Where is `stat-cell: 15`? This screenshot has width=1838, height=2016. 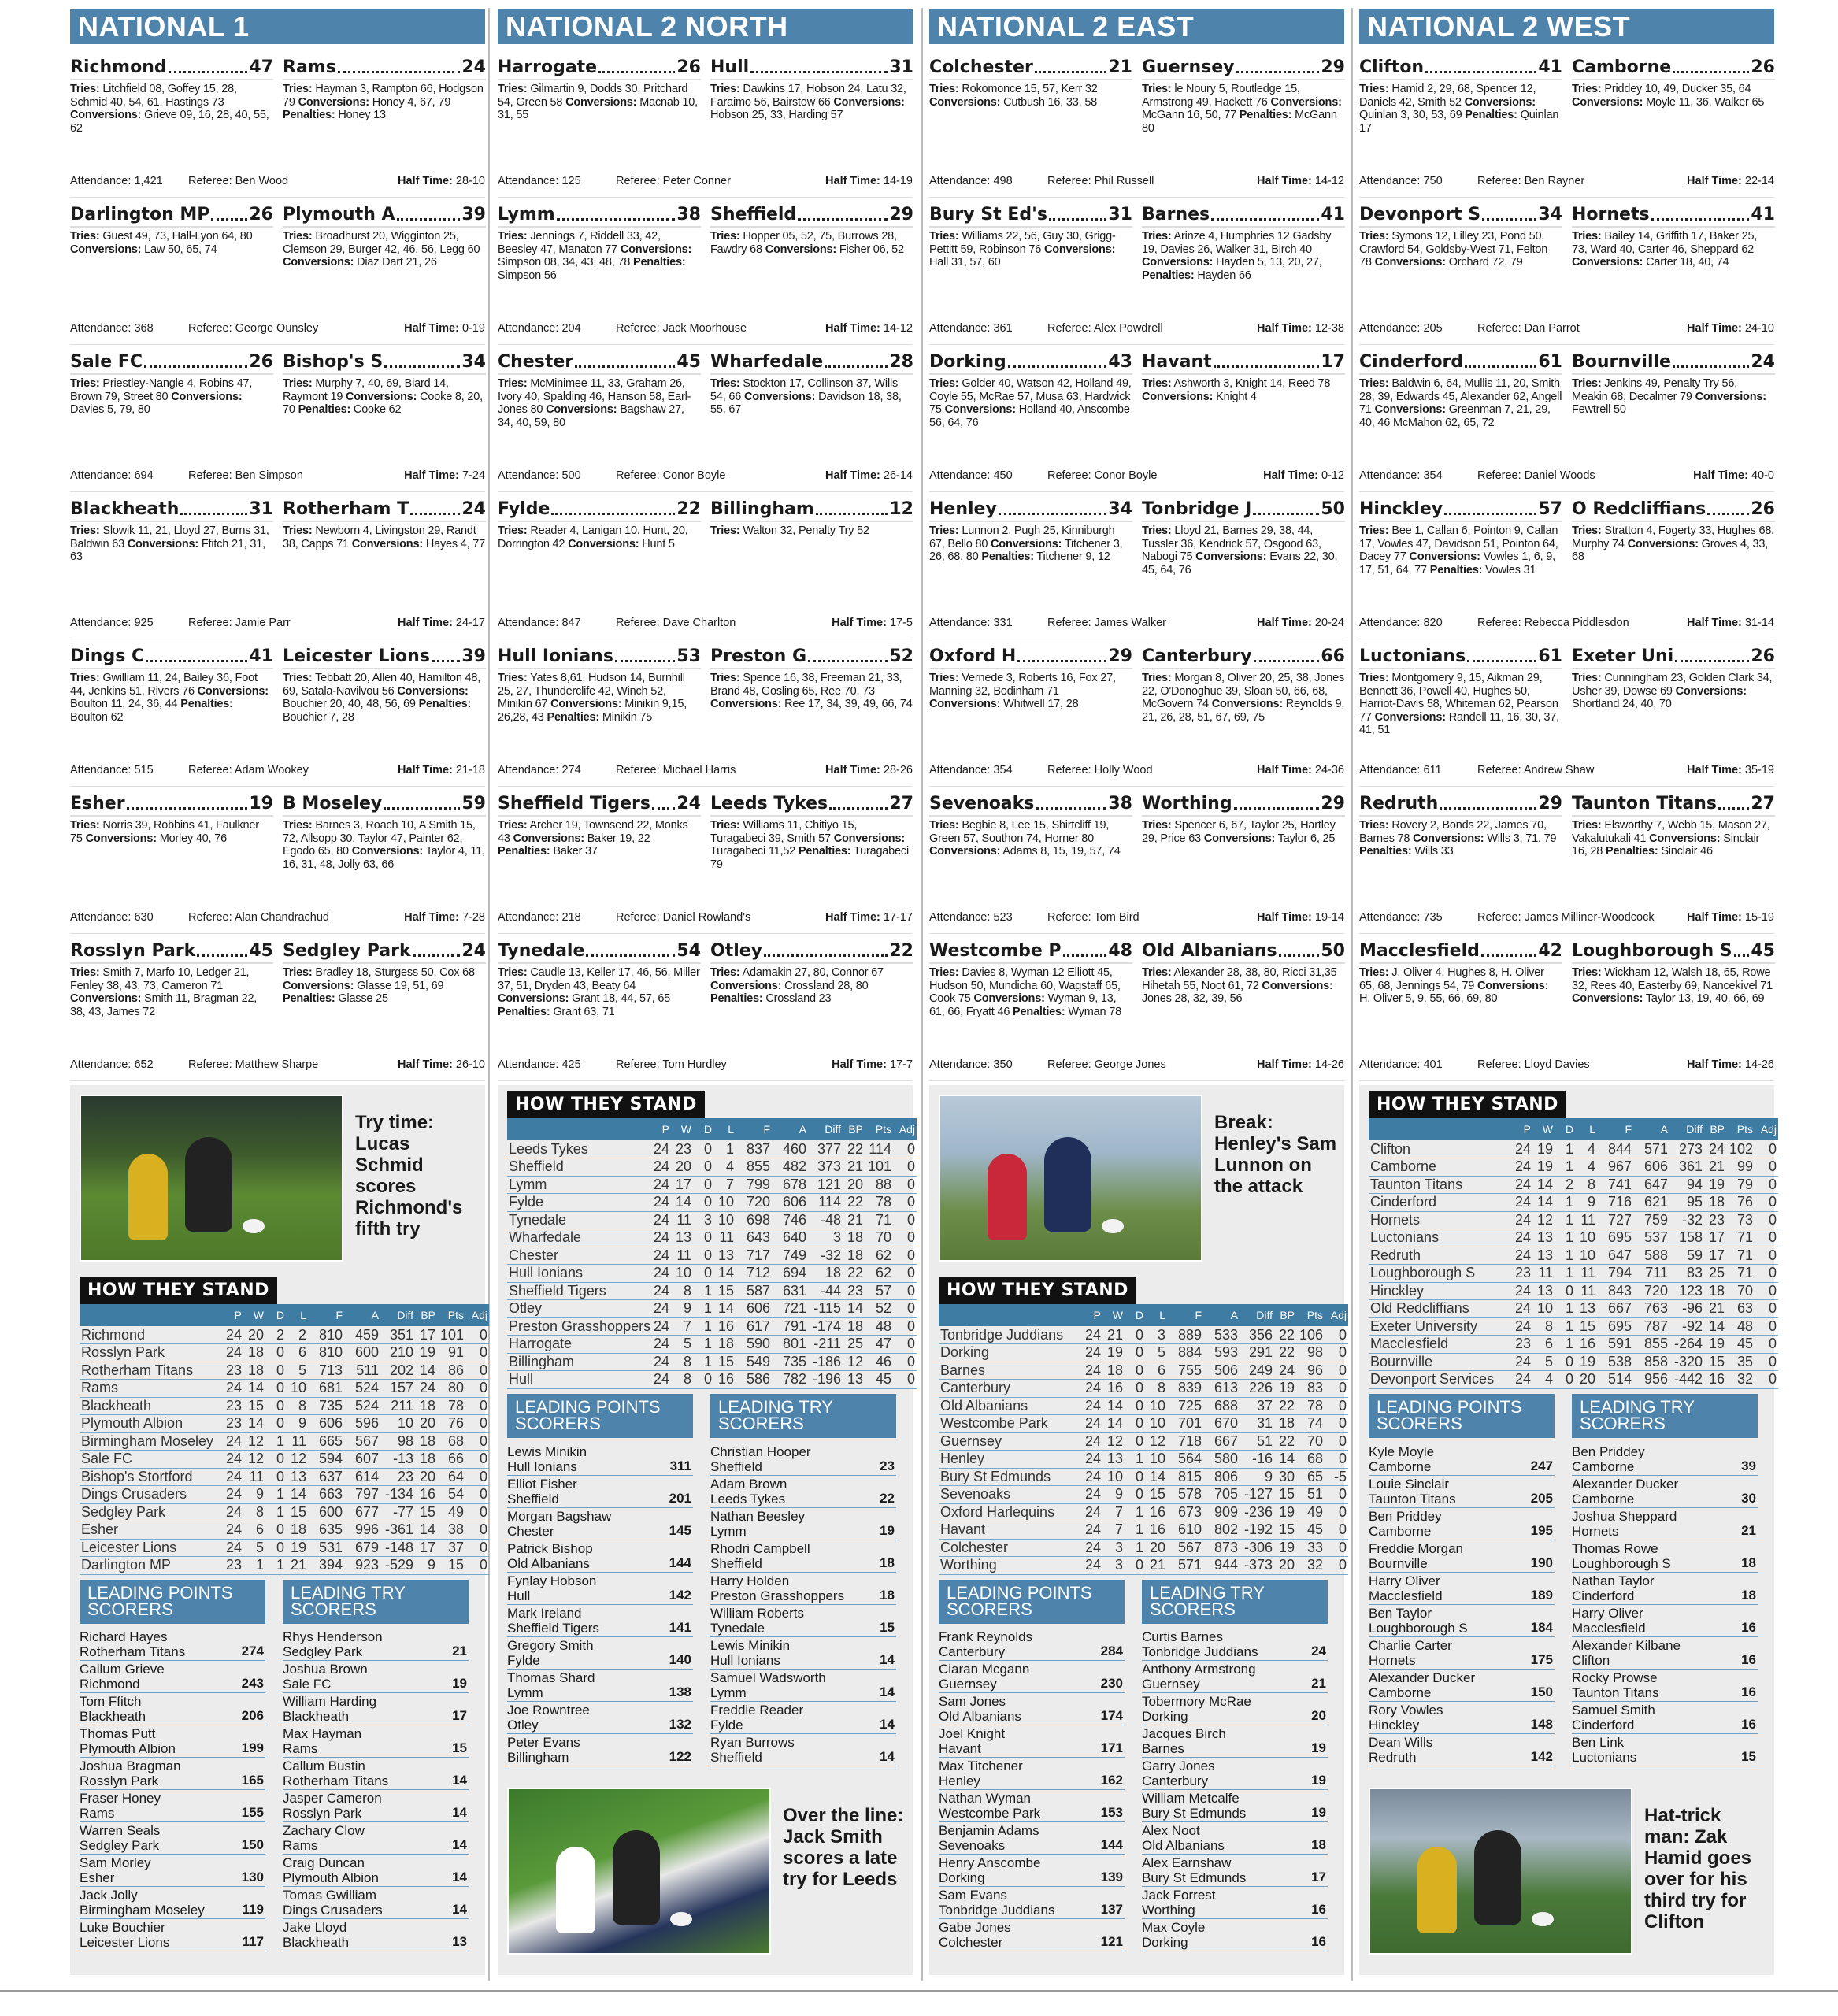
stat-cell: 15 is located at coordinates (1715, 1362).